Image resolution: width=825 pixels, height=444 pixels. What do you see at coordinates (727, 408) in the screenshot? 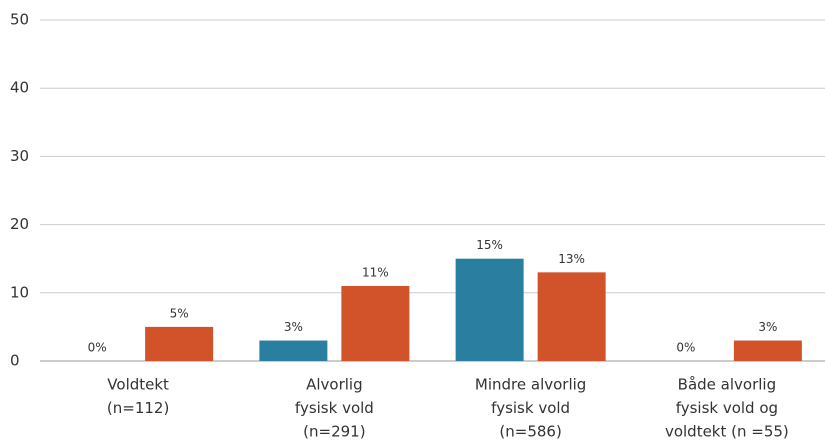
I see `x-tick-label: fysisk vold og` at bounding box center [727, 408].